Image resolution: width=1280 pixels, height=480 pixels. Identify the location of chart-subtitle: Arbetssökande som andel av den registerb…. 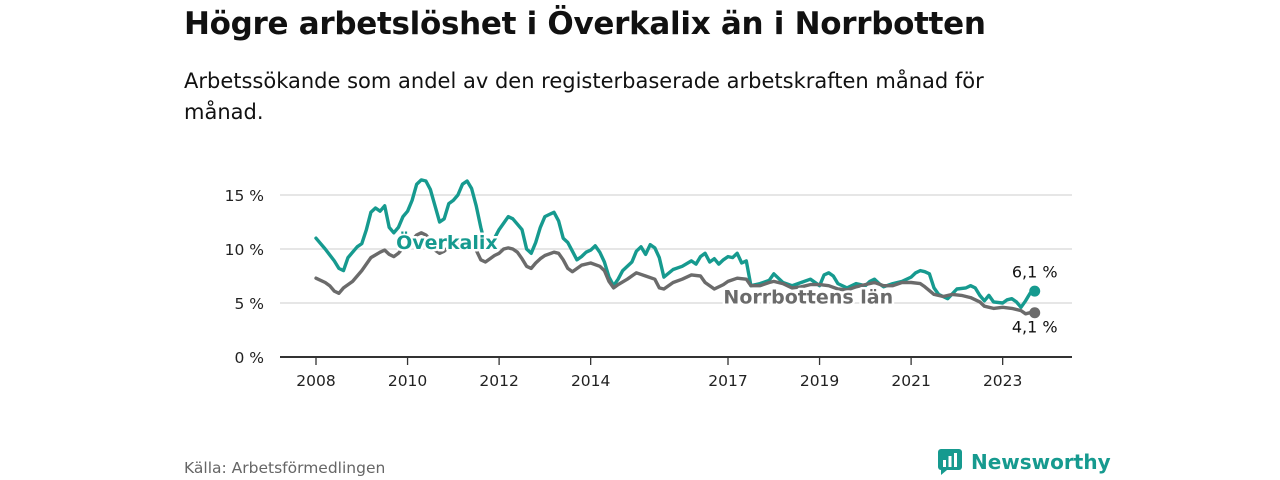
(584, 96).